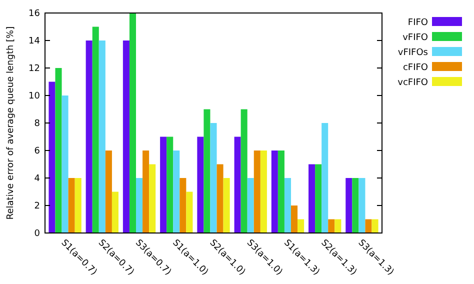  Describe the element at coordinates (11, 123) in the screenshot. I see `y-axis-title: Relative error of average queue length [%]` at that location.